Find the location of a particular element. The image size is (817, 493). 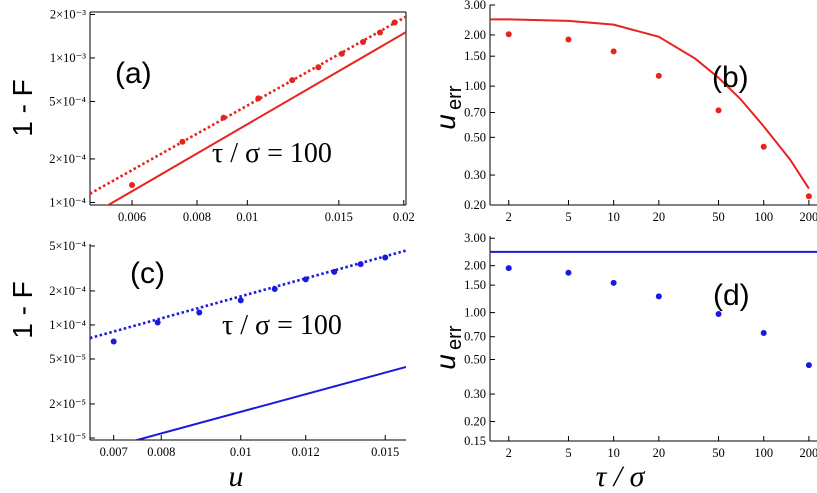

x-axis-label-right: τ / σ is located at coordinates (621, 476).